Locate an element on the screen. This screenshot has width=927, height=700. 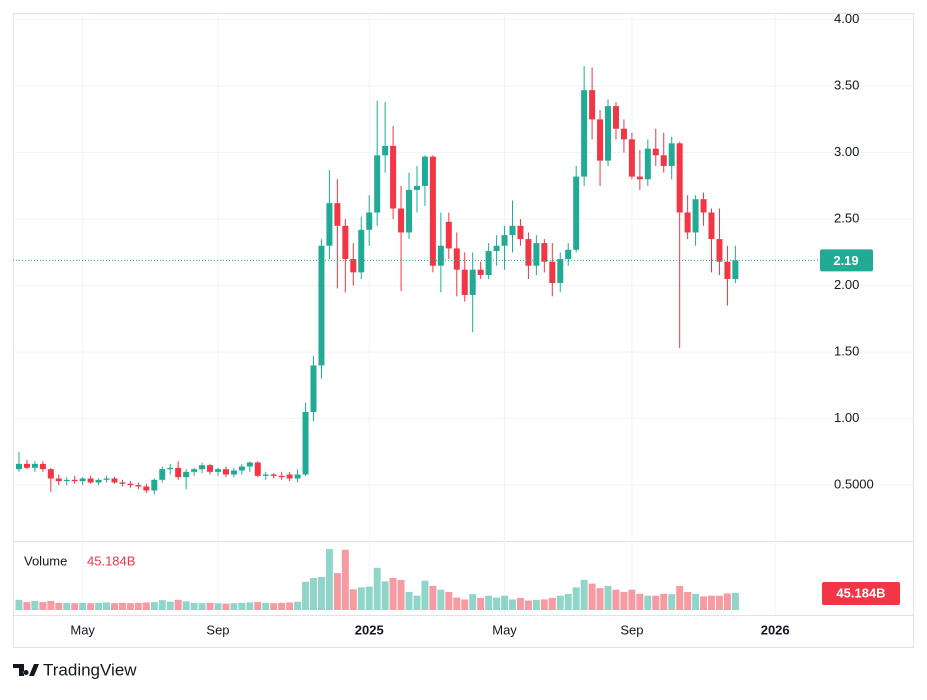
brand: TradingView is located at coordinates (90, 669).